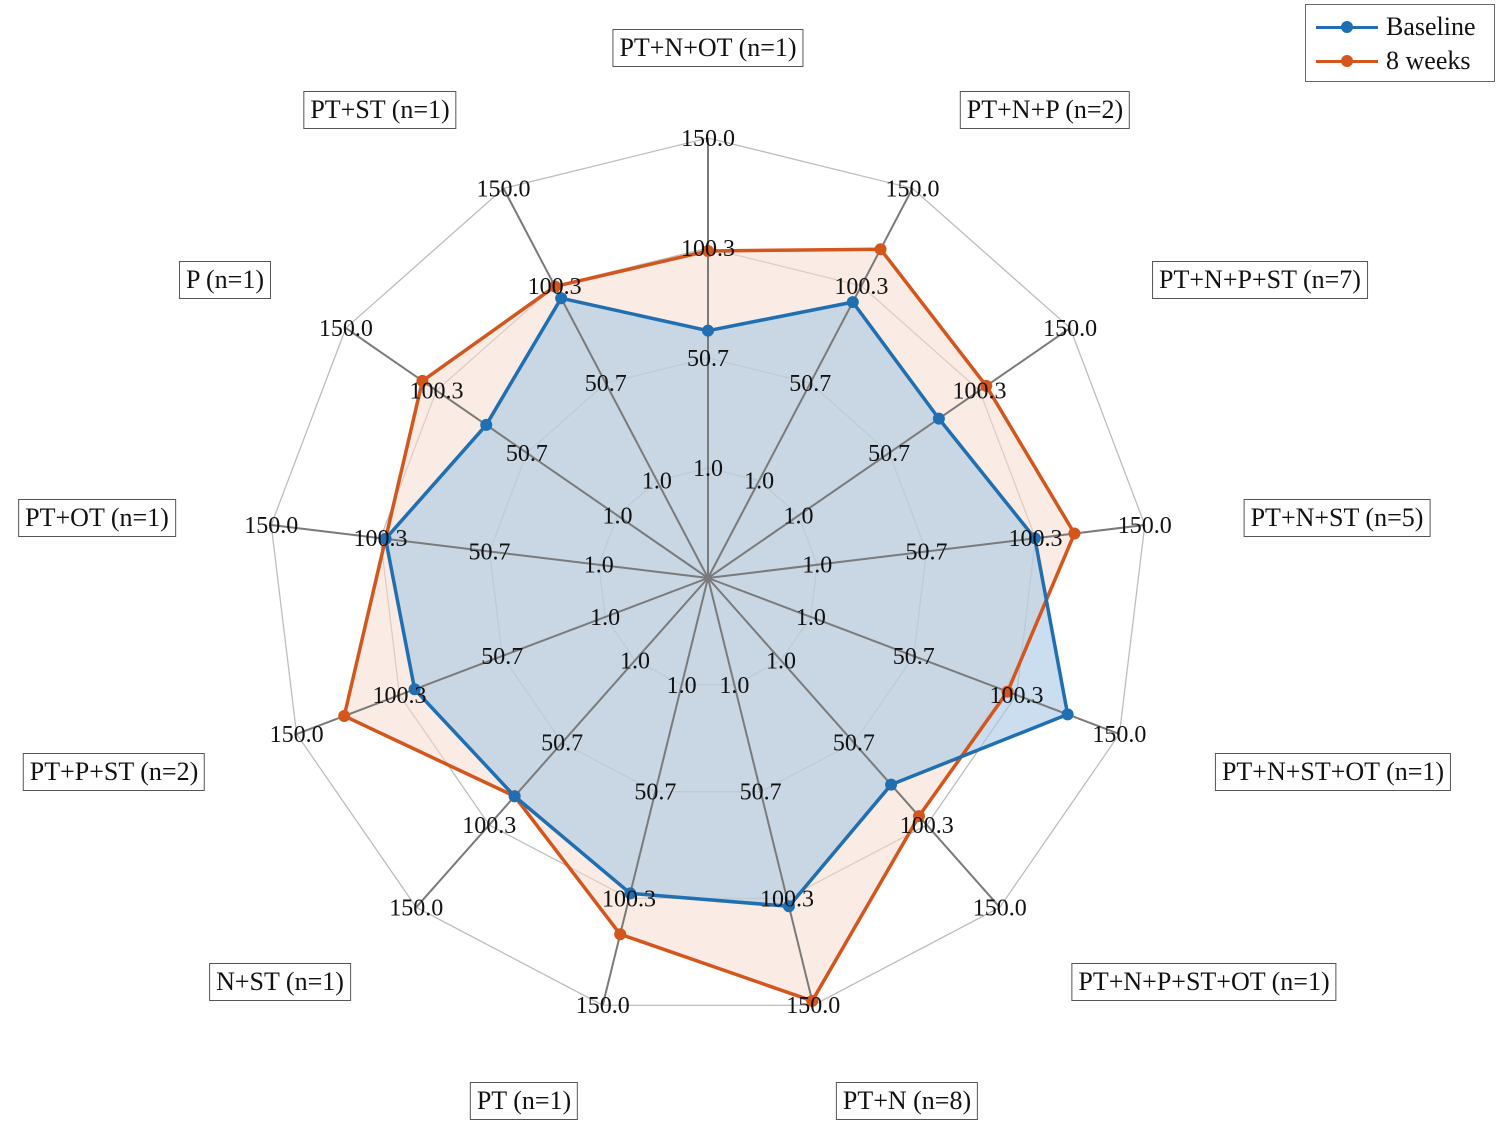  What do you see at coordinates (97, 518) in the screenshot?
I see `category-label: PT+OT (n=1)` at bounding box center [97, 518].